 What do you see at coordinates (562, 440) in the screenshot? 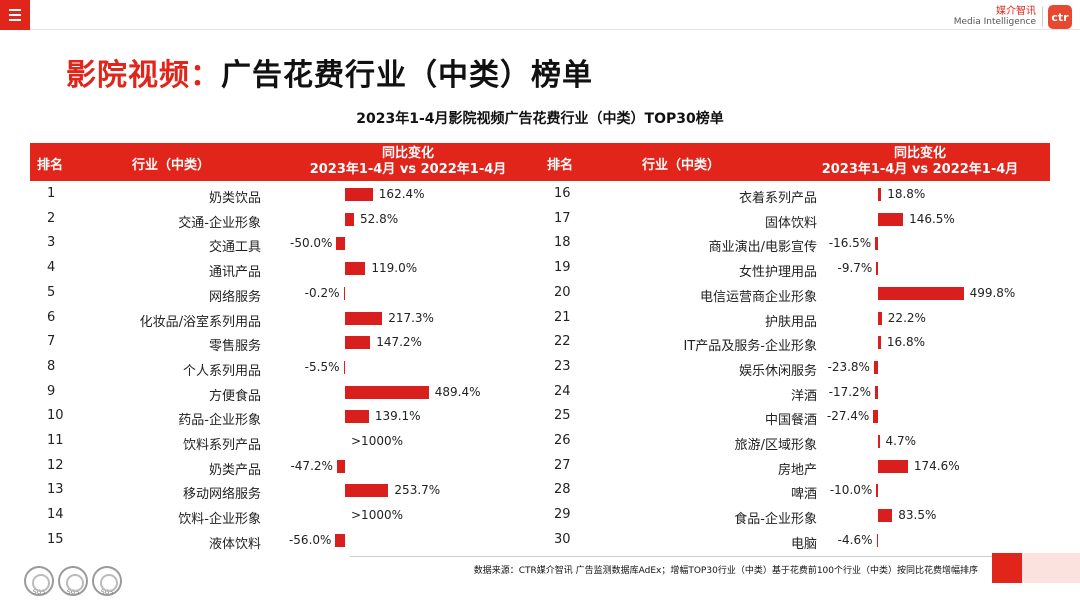
I see `rank-cell: 26` at bounding box center [562, 440].